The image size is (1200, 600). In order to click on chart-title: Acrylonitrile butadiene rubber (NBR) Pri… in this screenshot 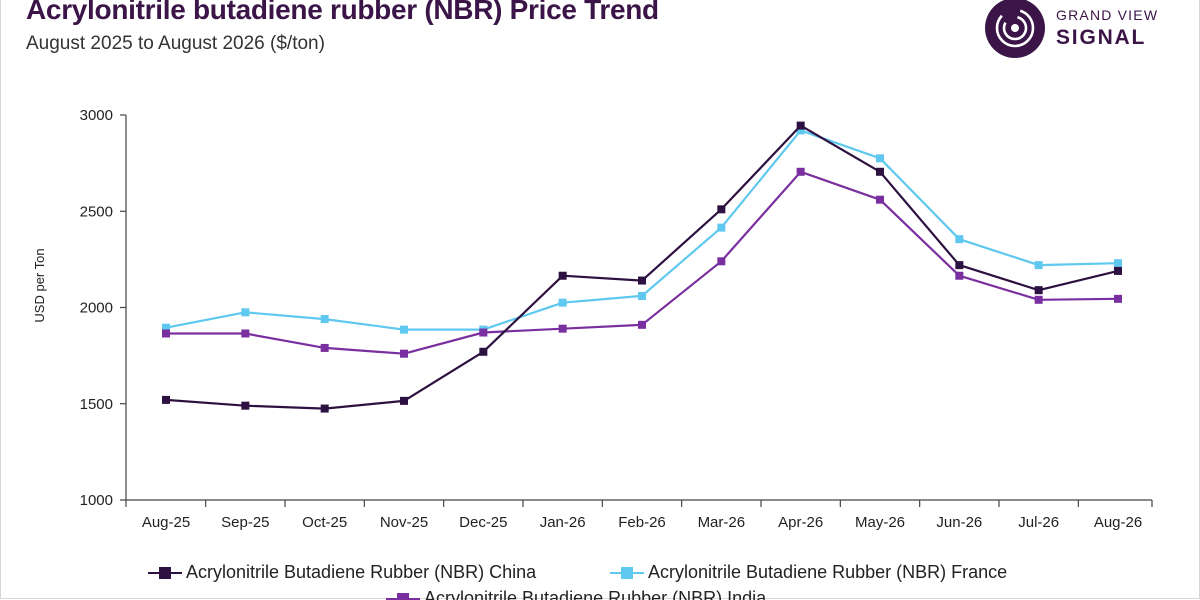, I will do `click(342, 12)`.